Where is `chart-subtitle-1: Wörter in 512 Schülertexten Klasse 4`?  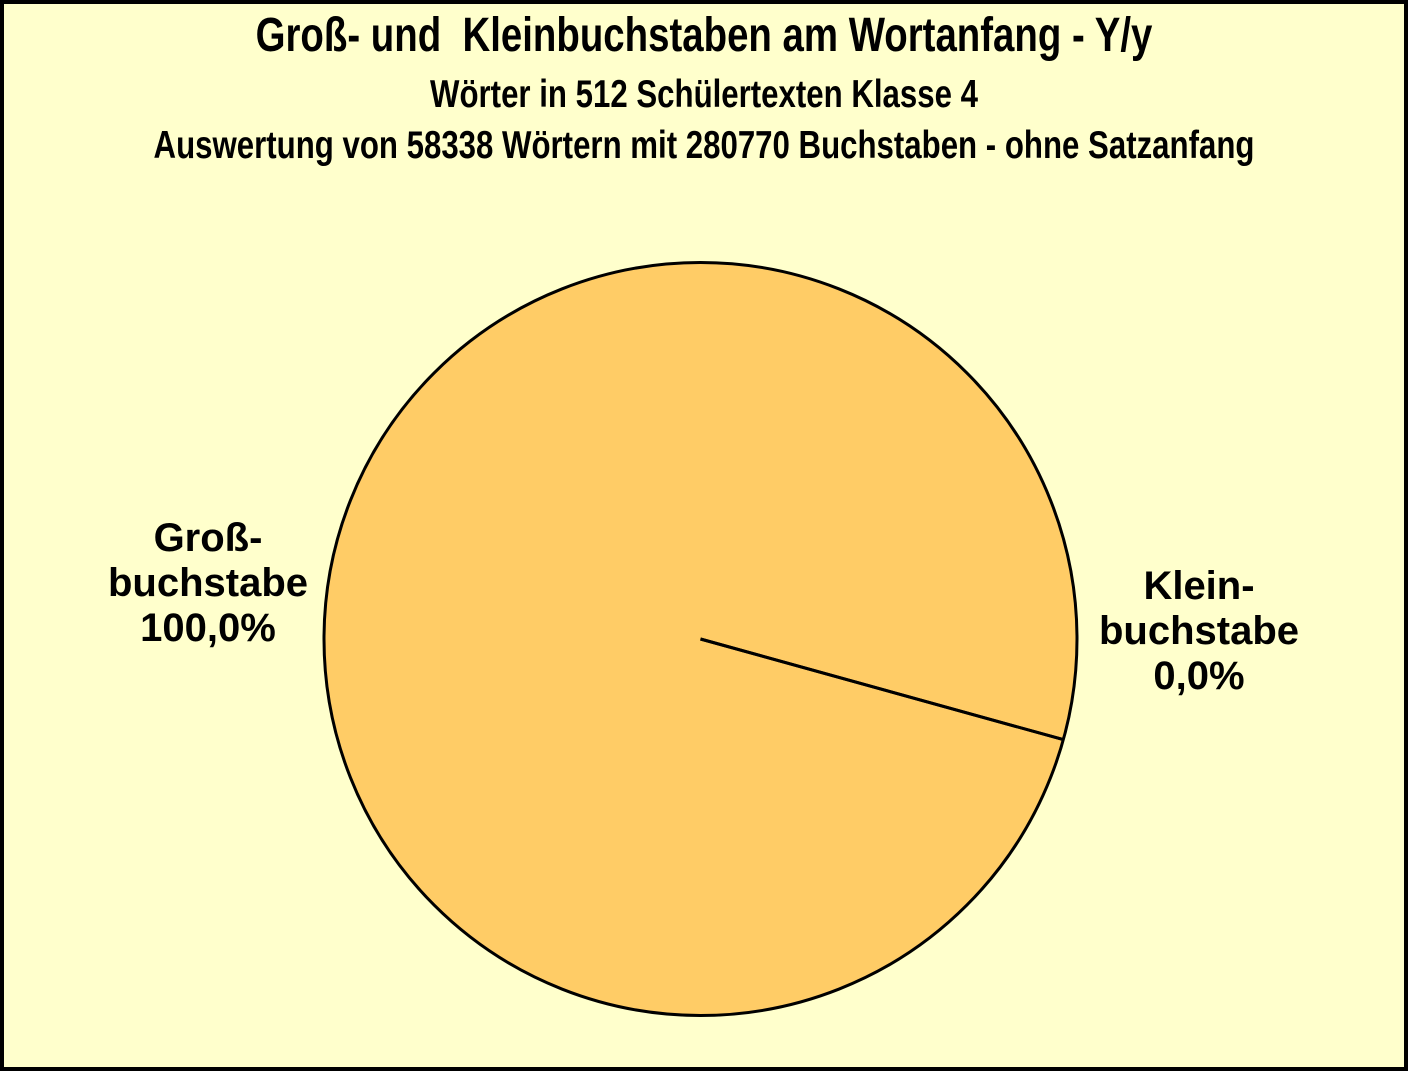 chart-subtitle-1: Wörter in 512 Schülertexten Klasse 4 is located at coordinates (704, 94).